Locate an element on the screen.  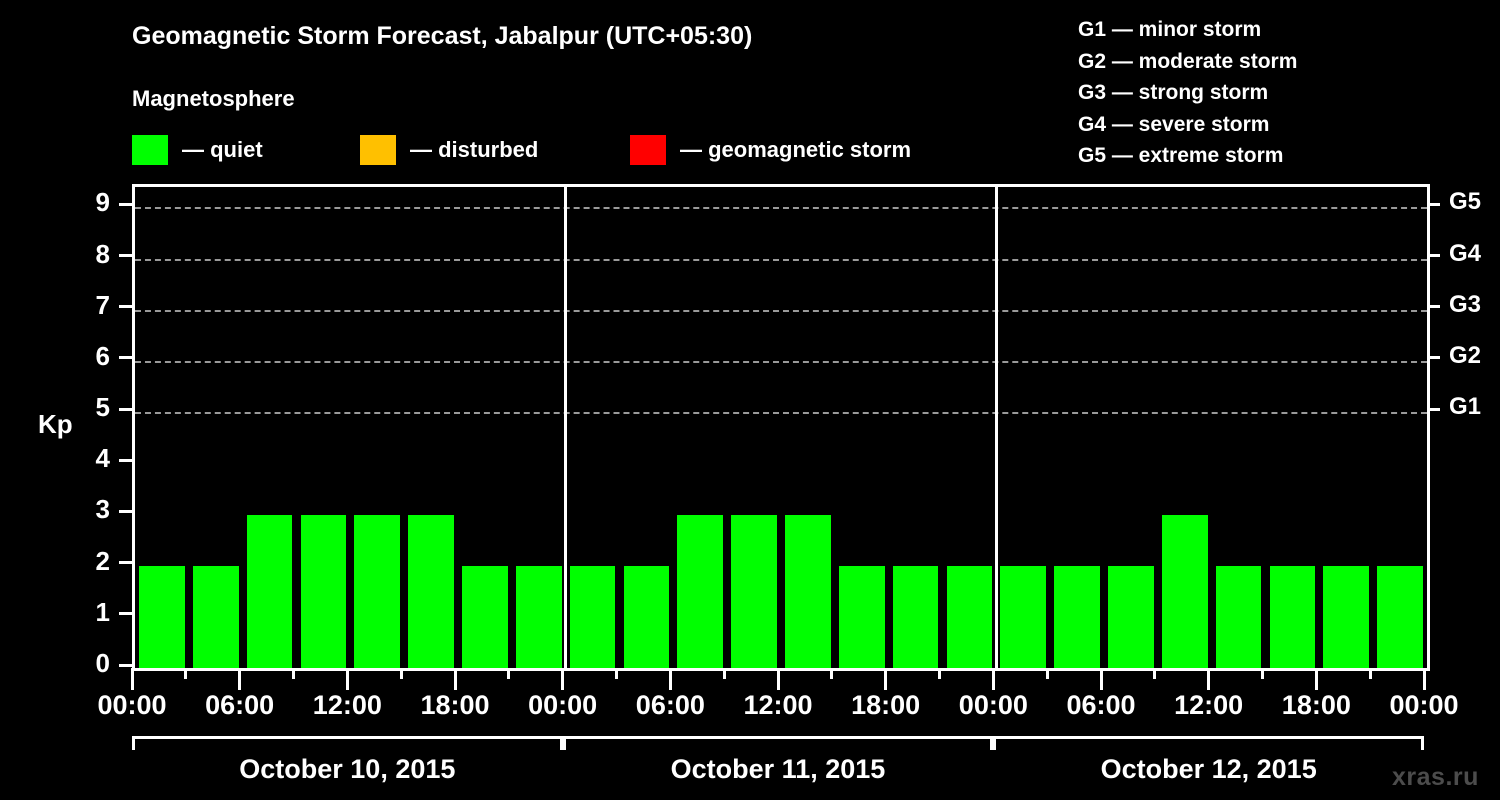
red-swatch is located at coordinates (648, 150).